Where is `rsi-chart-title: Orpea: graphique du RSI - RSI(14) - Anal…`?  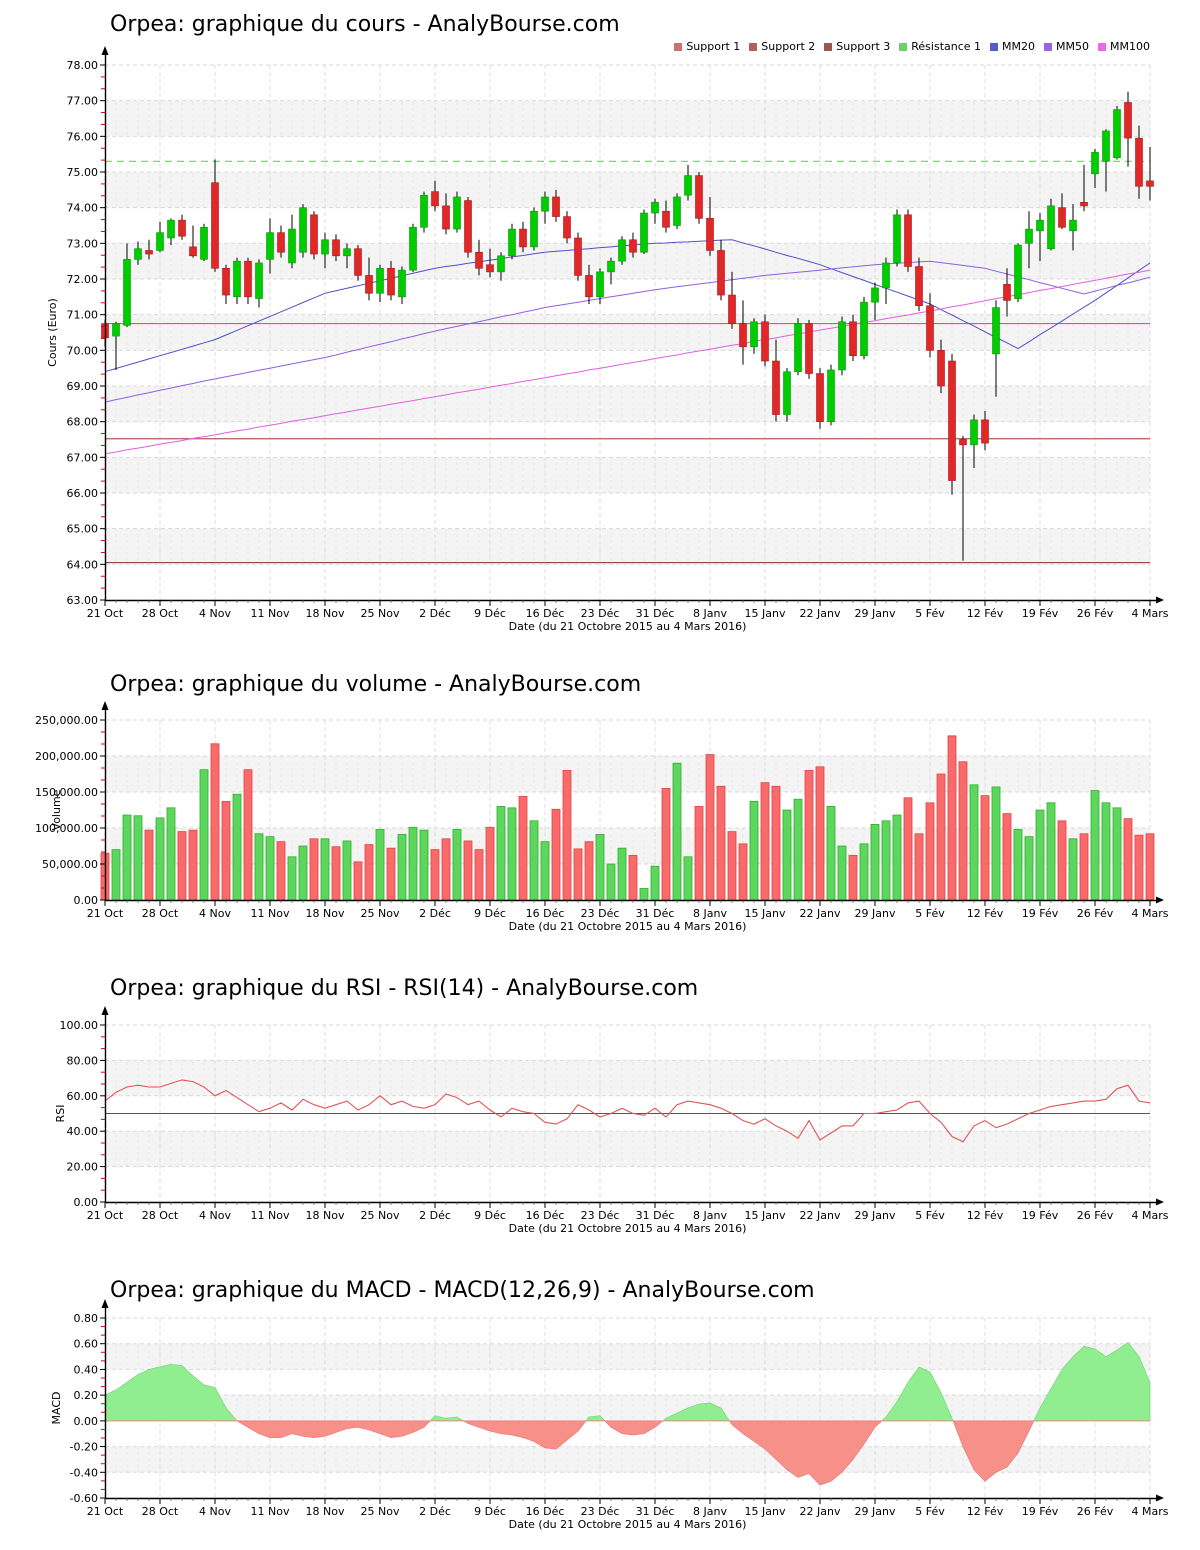 rsi-chart-title: Orpea: graphique du RSI - RSI(14) - Anal… is located at coordinates (404, 988).